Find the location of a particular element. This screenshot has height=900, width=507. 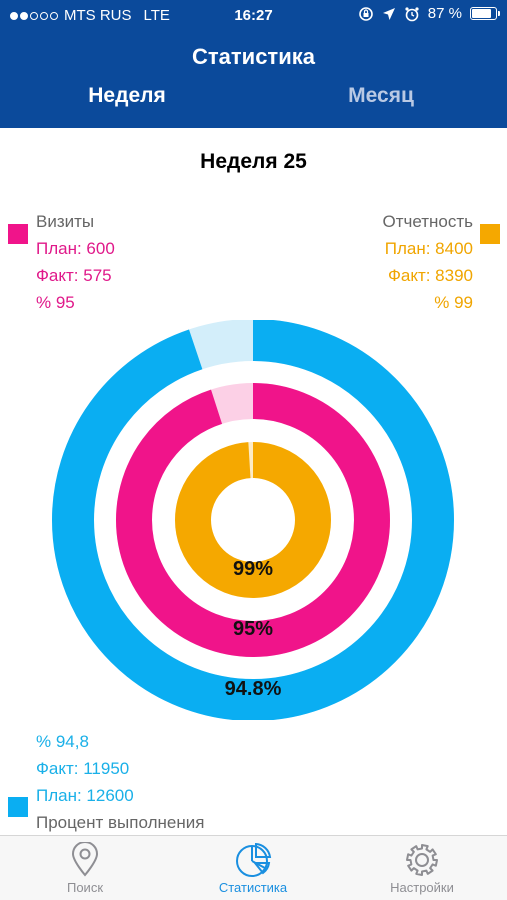

gear-icon is located at coordinates (422, 860).